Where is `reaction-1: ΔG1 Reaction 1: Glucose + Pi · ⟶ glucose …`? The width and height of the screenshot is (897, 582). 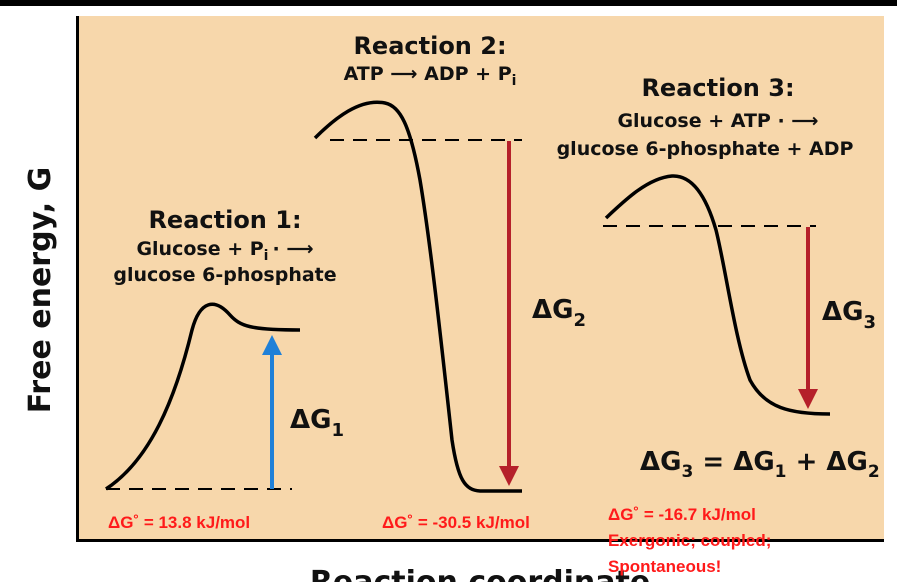
reaction-1: ΔG1 Reaction 1: Glucose + Pi · ⟶ glucose … is located at coordinates (224, 369).